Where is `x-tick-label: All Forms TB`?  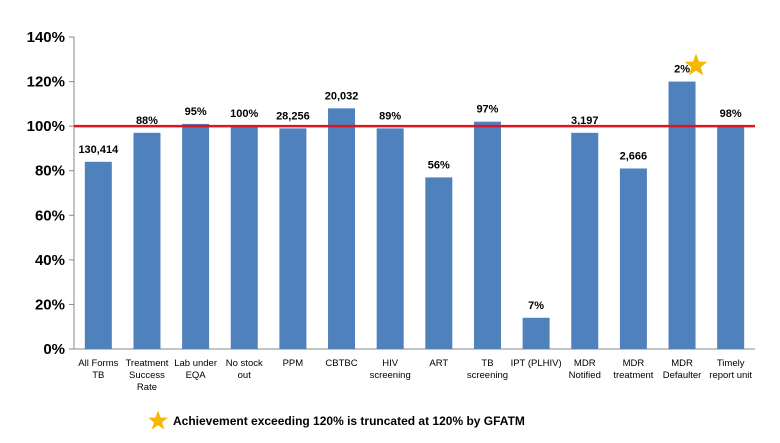
x-tick-label: All Forms TB is located at coordinates (98, 369).